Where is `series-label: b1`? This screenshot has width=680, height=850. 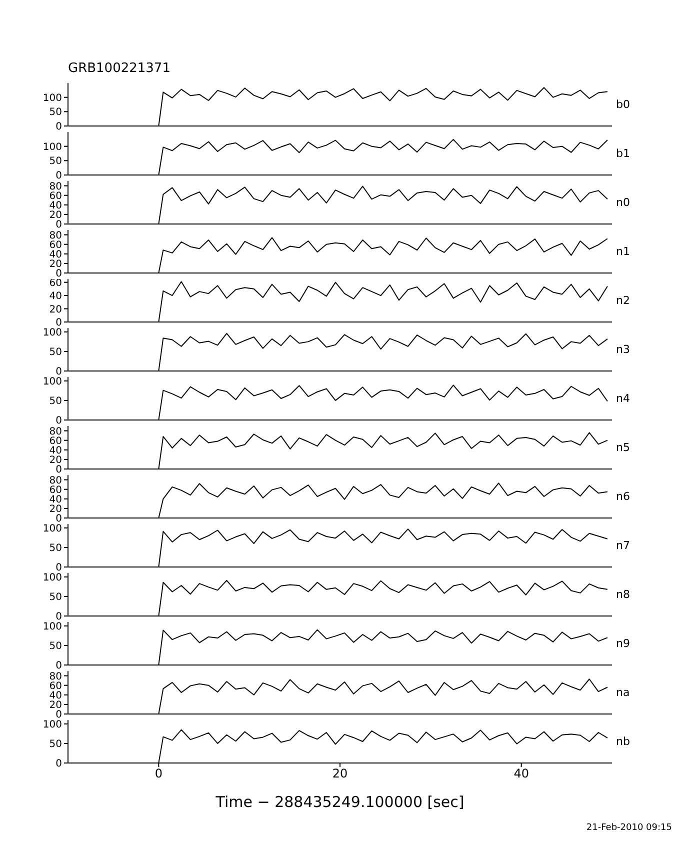 series-label: b1 is located at coordinates (623, 153).